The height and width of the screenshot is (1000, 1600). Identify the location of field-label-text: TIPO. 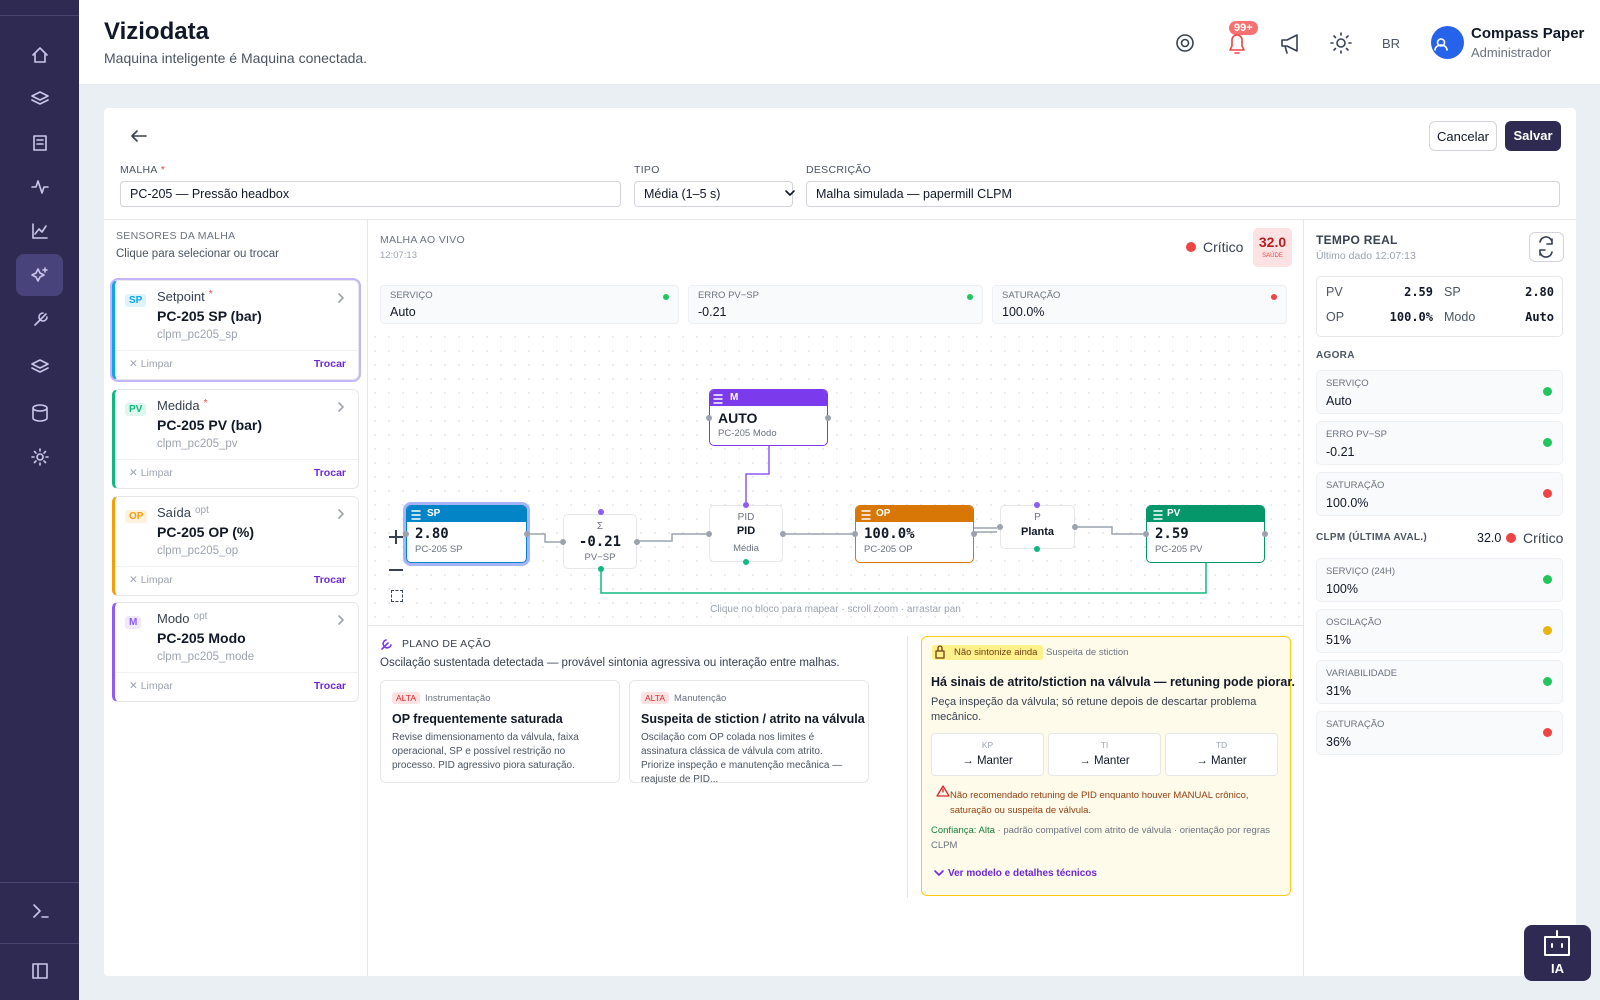
(647, 170).